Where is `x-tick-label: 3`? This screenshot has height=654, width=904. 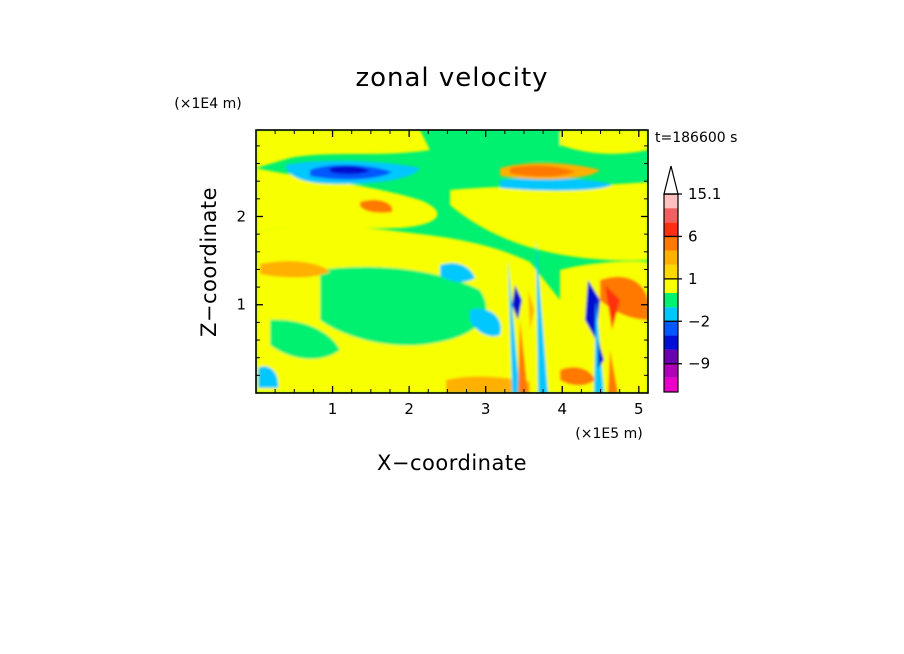 x-tick-label: 3 is located at coordinates (486, 409).